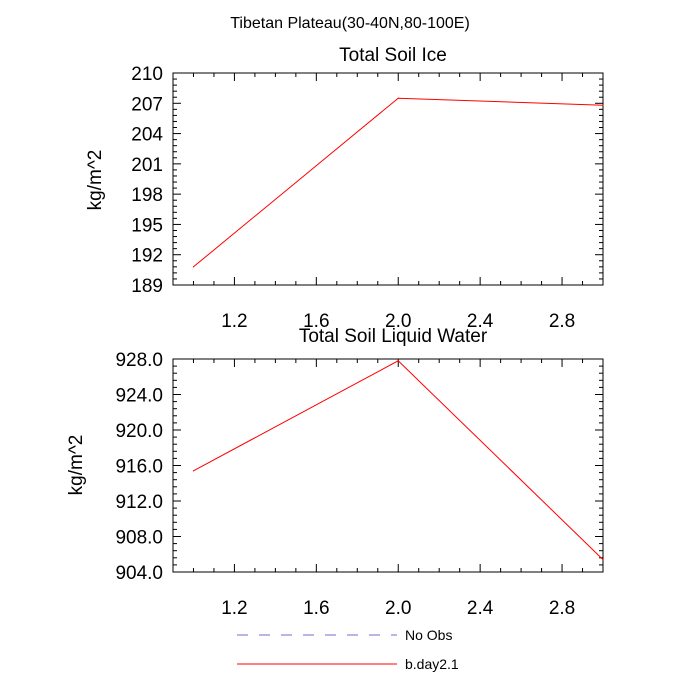 Image resolution: width=700 pixels, height=700 pixels. What do you see at coordinates (348, 649) in the screenshot?
I see `legend: No Obs b.day2.1` at bounding box center [348, 649].